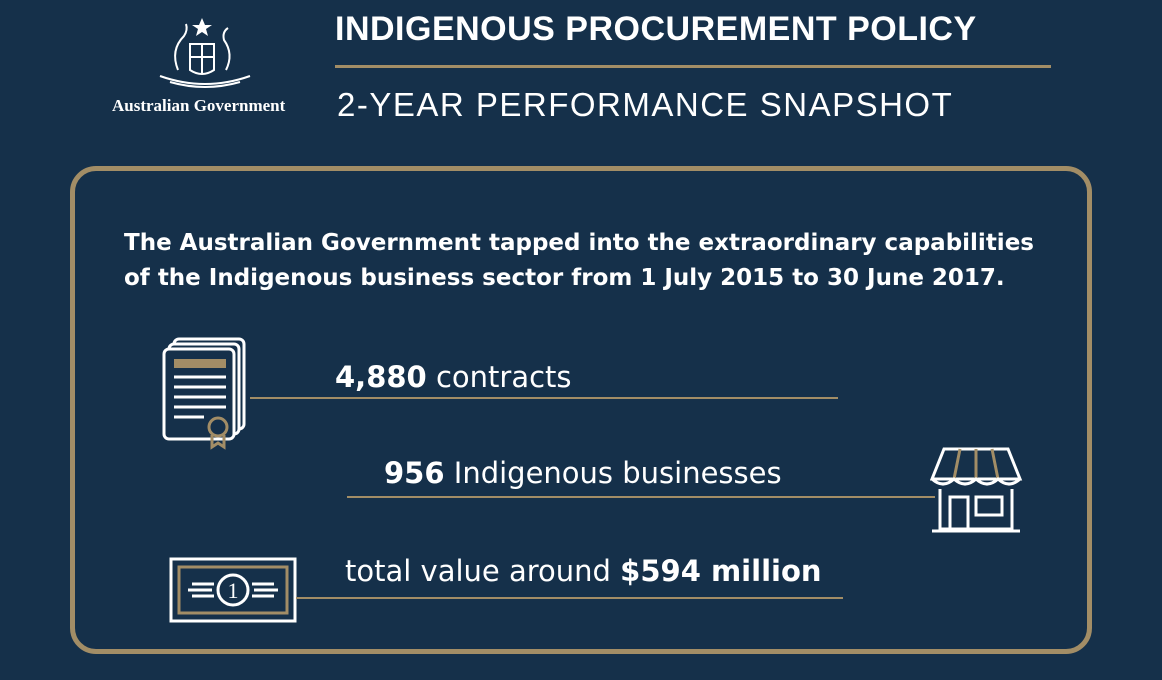 This screenshot has height=680, width=1162. What do you see at coordinates (381, 377) in the screenshot?
I see `stat-value: 4,880` at bounding box center [381, 377].